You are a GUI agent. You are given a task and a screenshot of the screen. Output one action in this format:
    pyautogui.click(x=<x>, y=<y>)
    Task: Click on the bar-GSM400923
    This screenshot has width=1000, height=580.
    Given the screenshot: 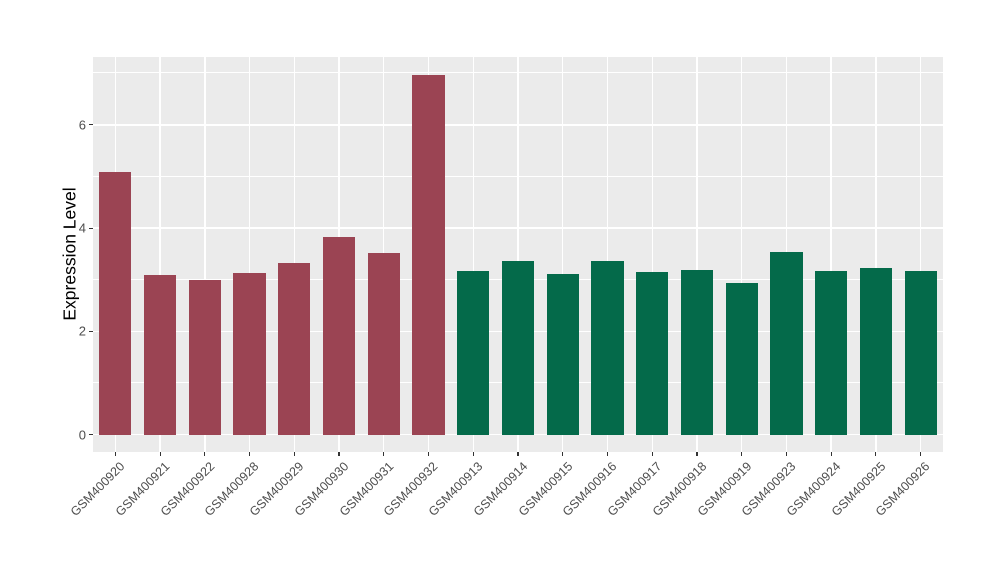 What is the action you would take?
    pyautogui.click(x=786, y=343)
    